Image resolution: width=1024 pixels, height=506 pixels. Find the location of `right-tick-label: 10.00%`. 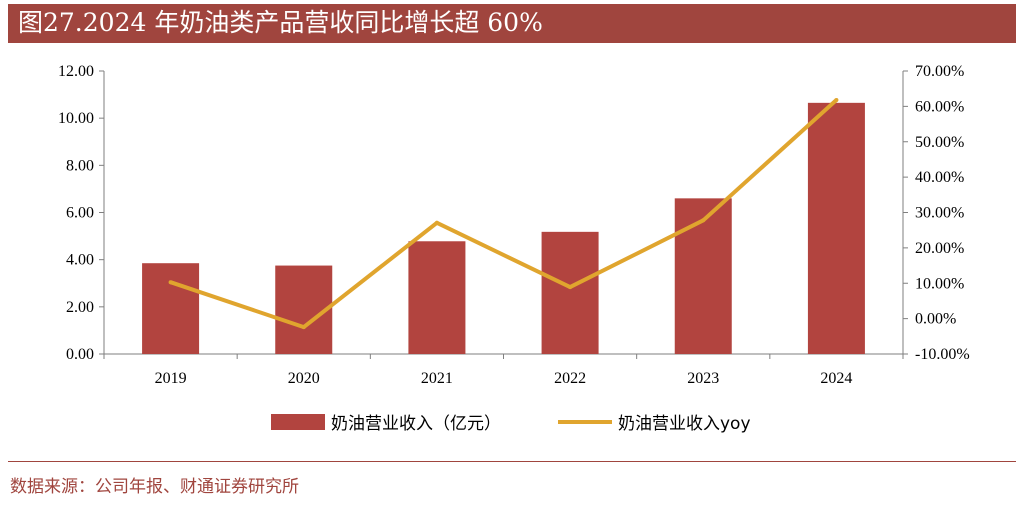

right-tick-label: 10.00% is located at coordinates (939, 283).